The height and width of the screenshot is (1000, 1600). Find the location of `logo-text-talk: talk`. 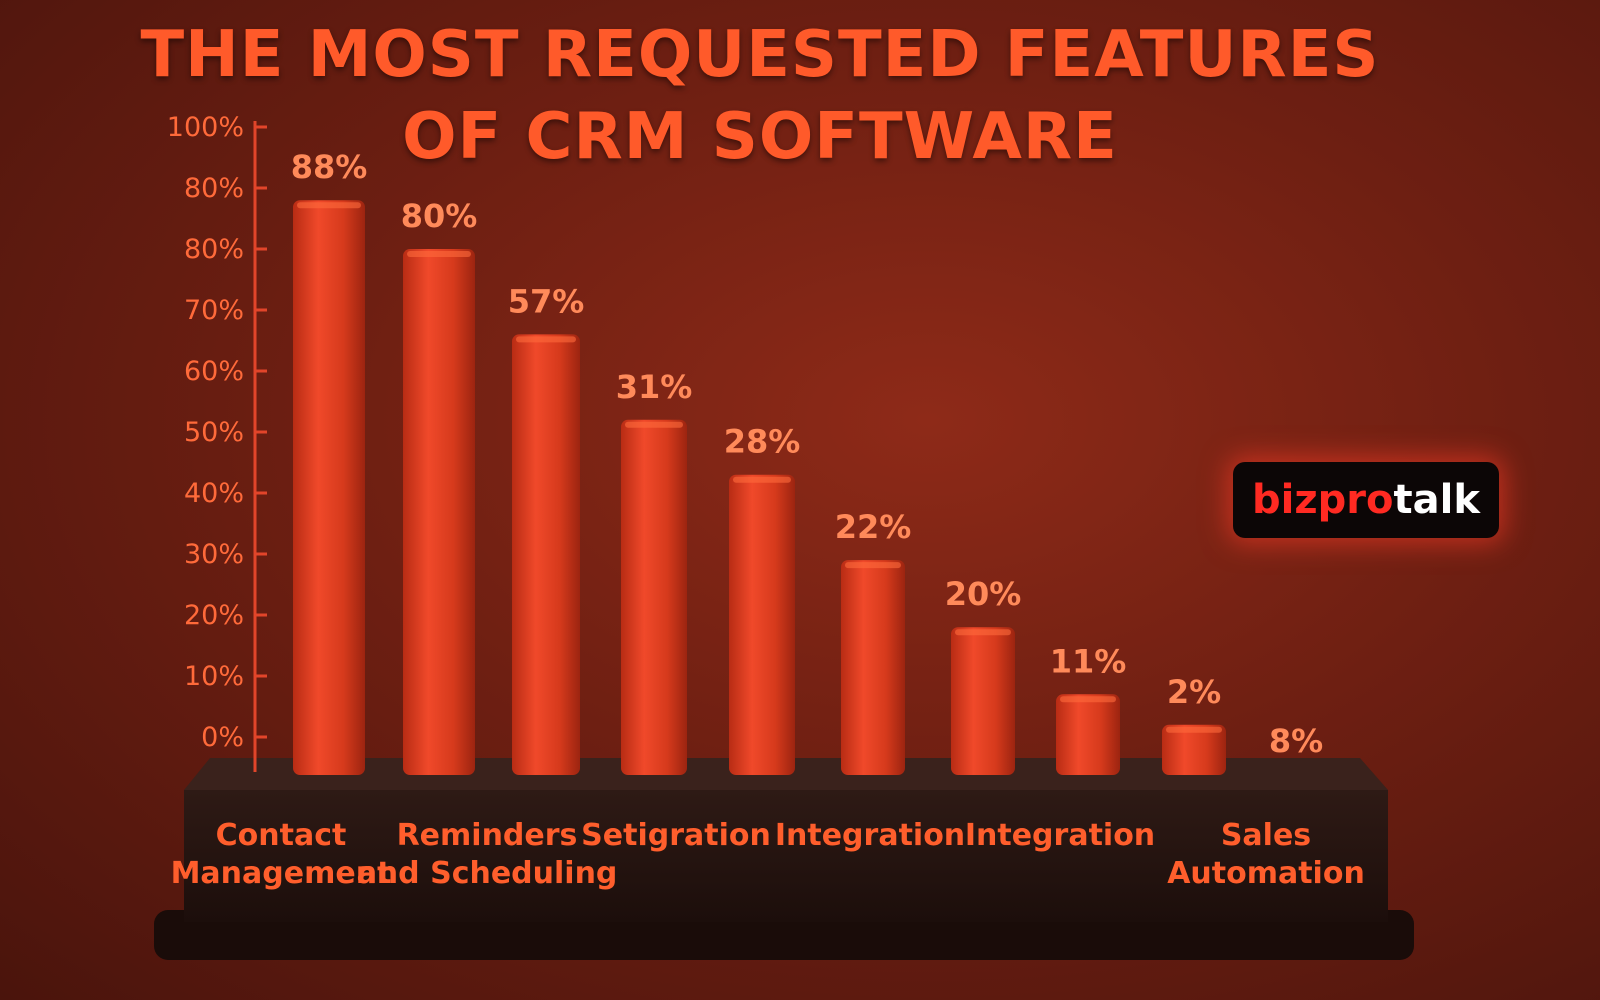

logo-text-talk: talk is located at coordinates (1436, 500).